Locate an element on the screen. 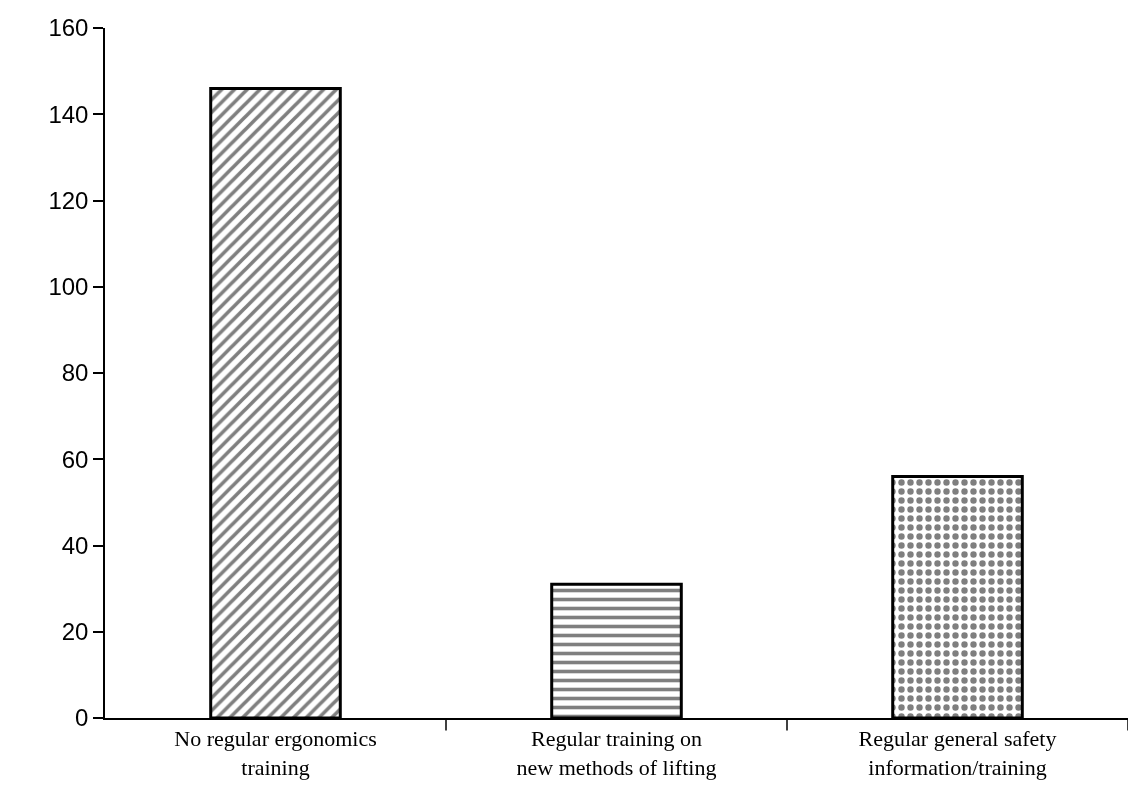 The width and height of the screenshot is (1136, 792). y-tick-label: 160 is located at coordinates (68, 28).